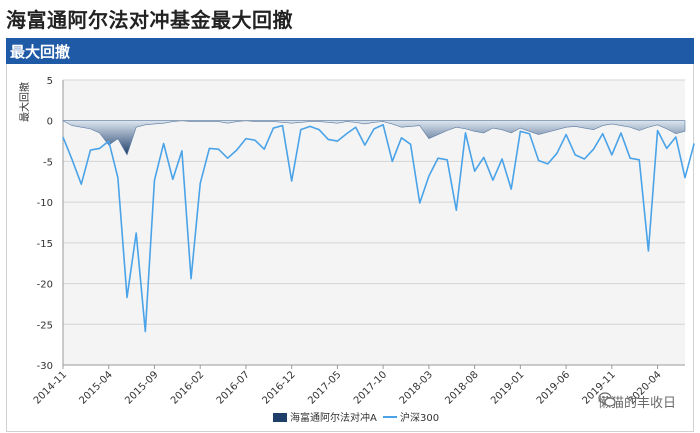 Image resolution: width=700 pixels, height=433 pixels. What do you see at coordinates (141, 387) in the screenshot?
I see `x-tick-label: 2015-09` at bounding box center [141, 387].